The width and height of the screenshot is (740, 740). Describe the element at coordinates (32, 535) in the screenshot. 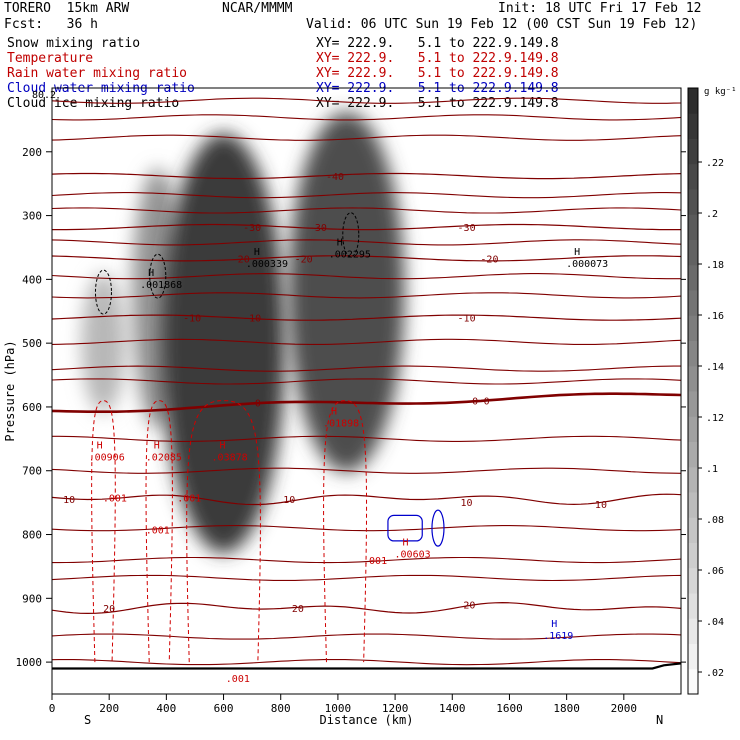

I see `y-tick-label-6: 800` at that location.